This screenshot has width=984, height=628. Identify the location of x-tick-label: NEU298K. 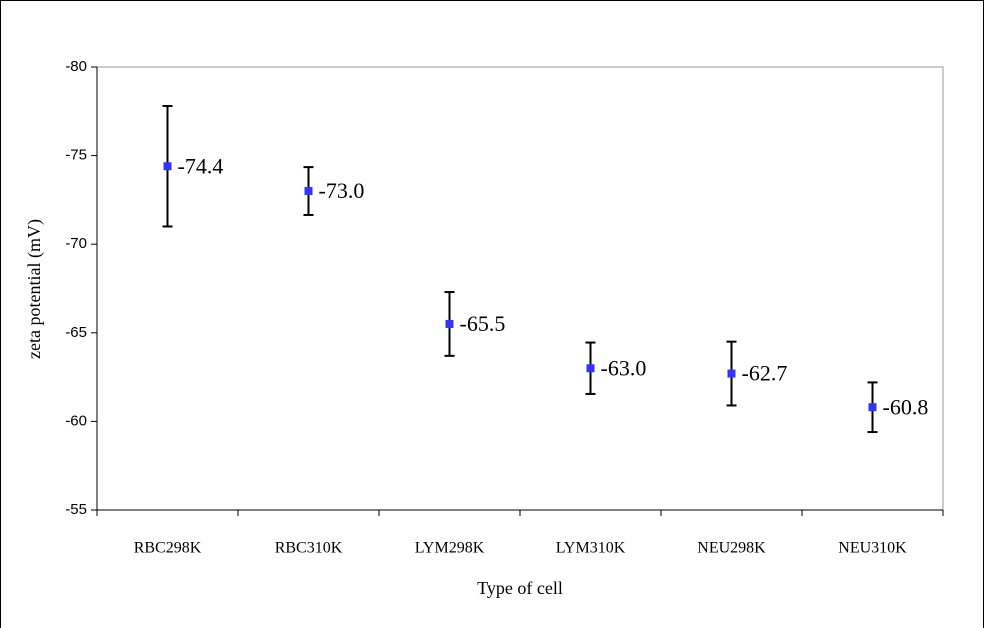
(731, 548).